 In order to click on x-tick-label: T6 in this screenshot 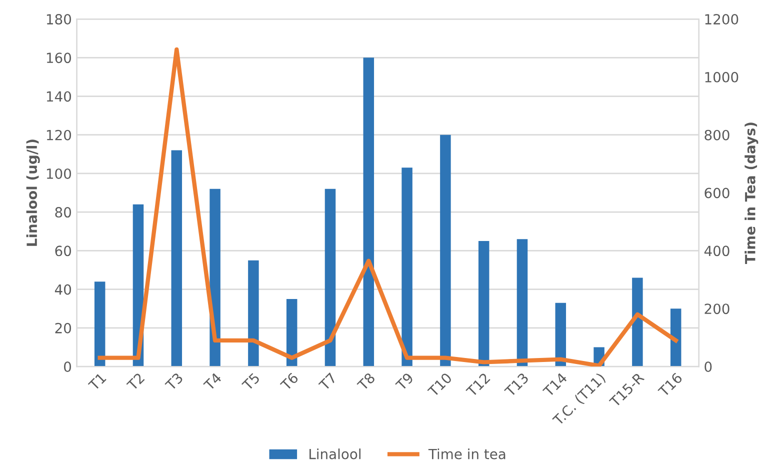, I will do `click(289, 382)`.